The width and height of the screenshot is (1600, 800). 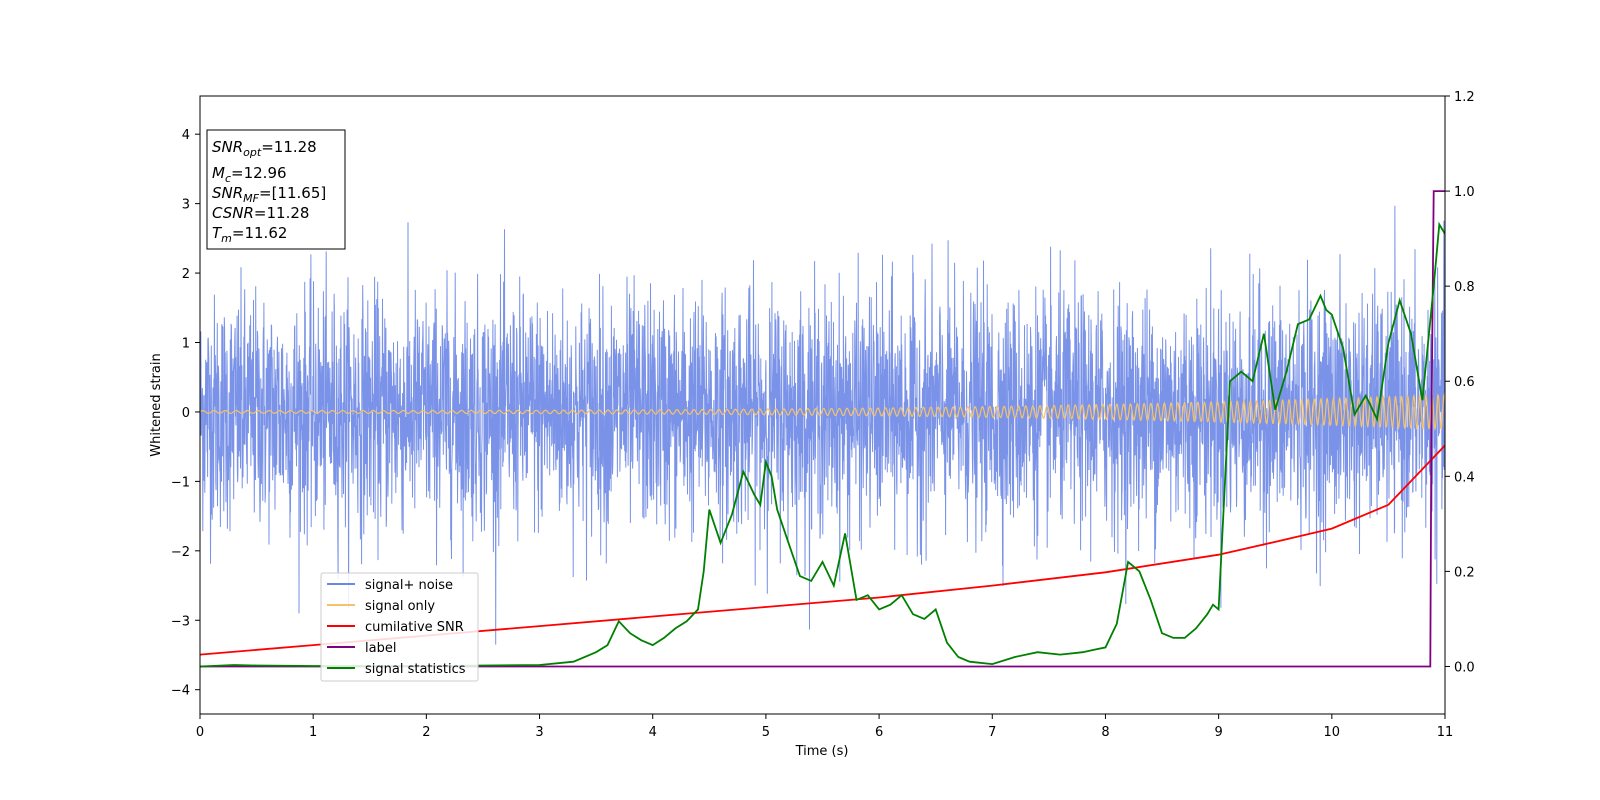 I want to click on y-right-tick-label: 0.2, so click(x=1464, y=572).